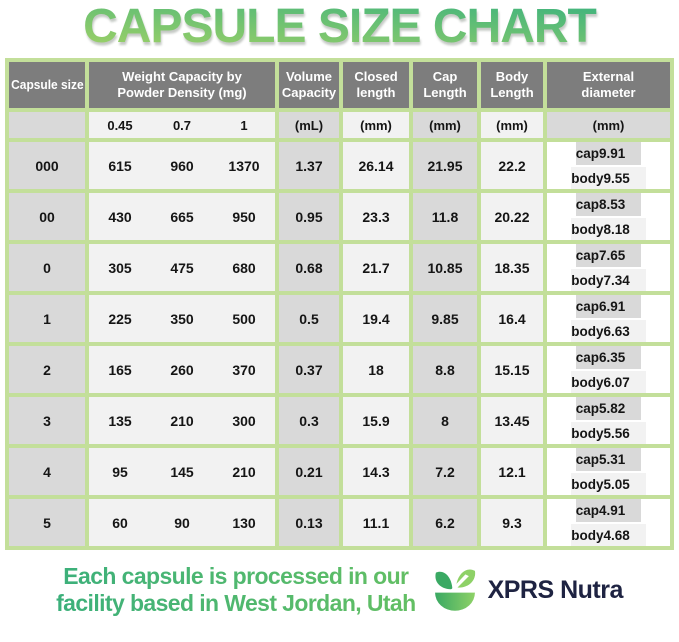  Describe the element at coordinates (616, 331) in the screenshot. I see `external-body-value: 6.63` at that location.